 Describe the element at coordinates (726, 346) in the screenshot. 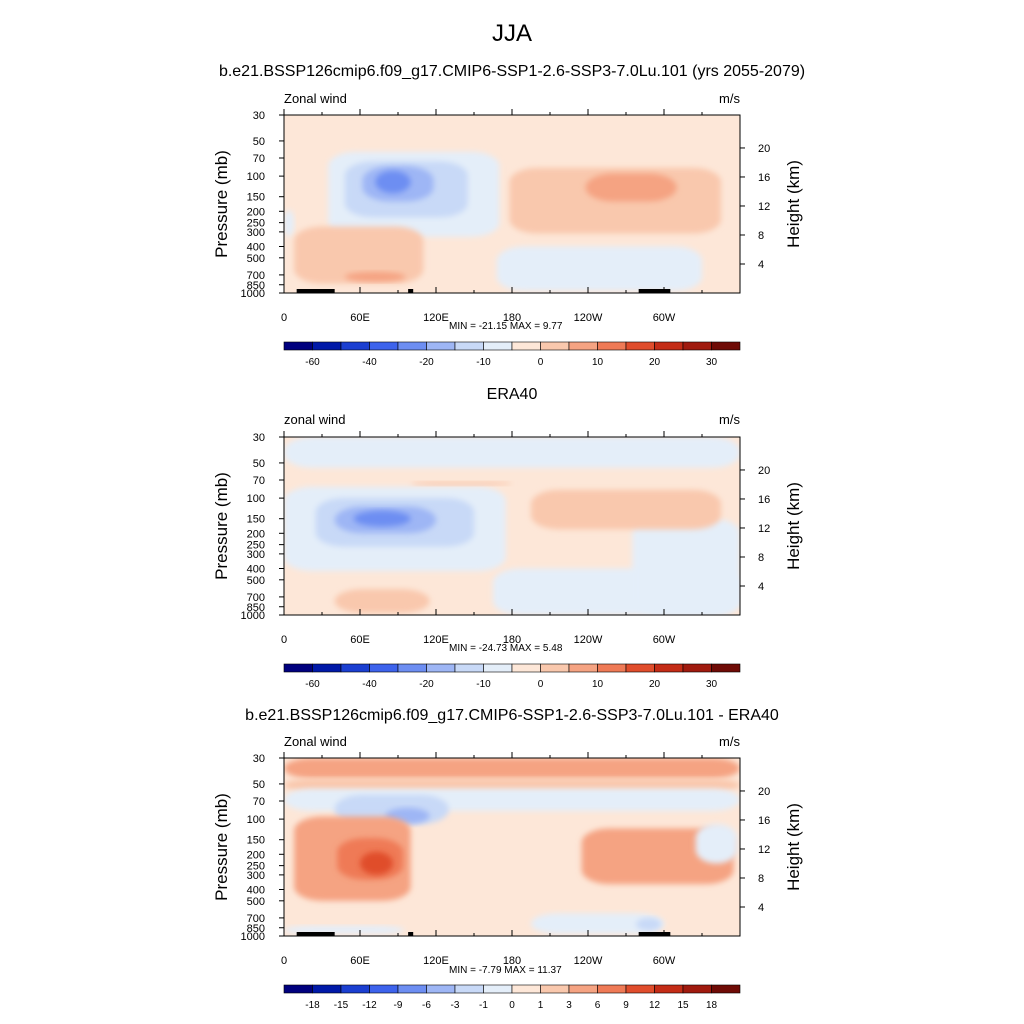

I see `panel-1-colorbar-box` at that location.